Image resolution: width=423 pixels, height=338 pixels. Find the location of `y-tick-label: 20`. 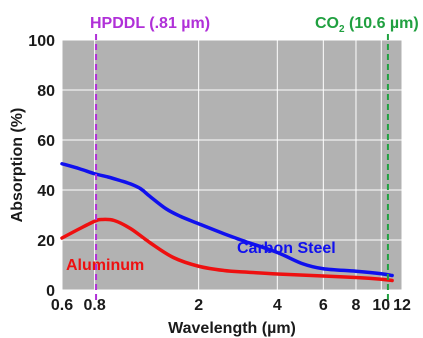

y-tick-label: 20 is located at coordinates (46, 241).